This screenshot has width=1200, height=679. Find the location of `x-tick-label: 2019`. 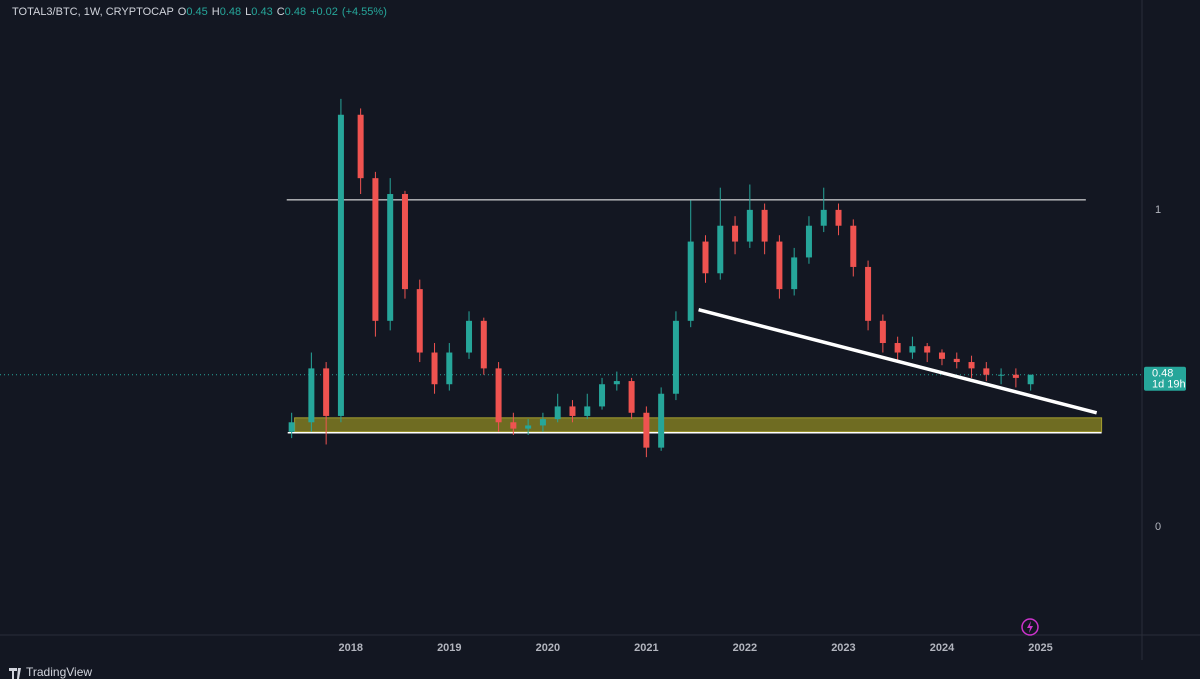

x-tick-label: 2019 is located at coordinates (449, 648).